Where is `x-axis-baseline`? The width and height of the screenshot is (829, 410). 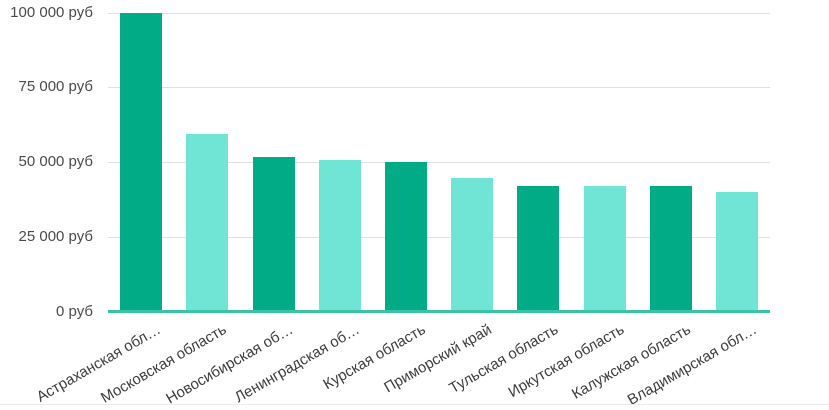 x-axis-baseline is located at coordinates (439, 311).